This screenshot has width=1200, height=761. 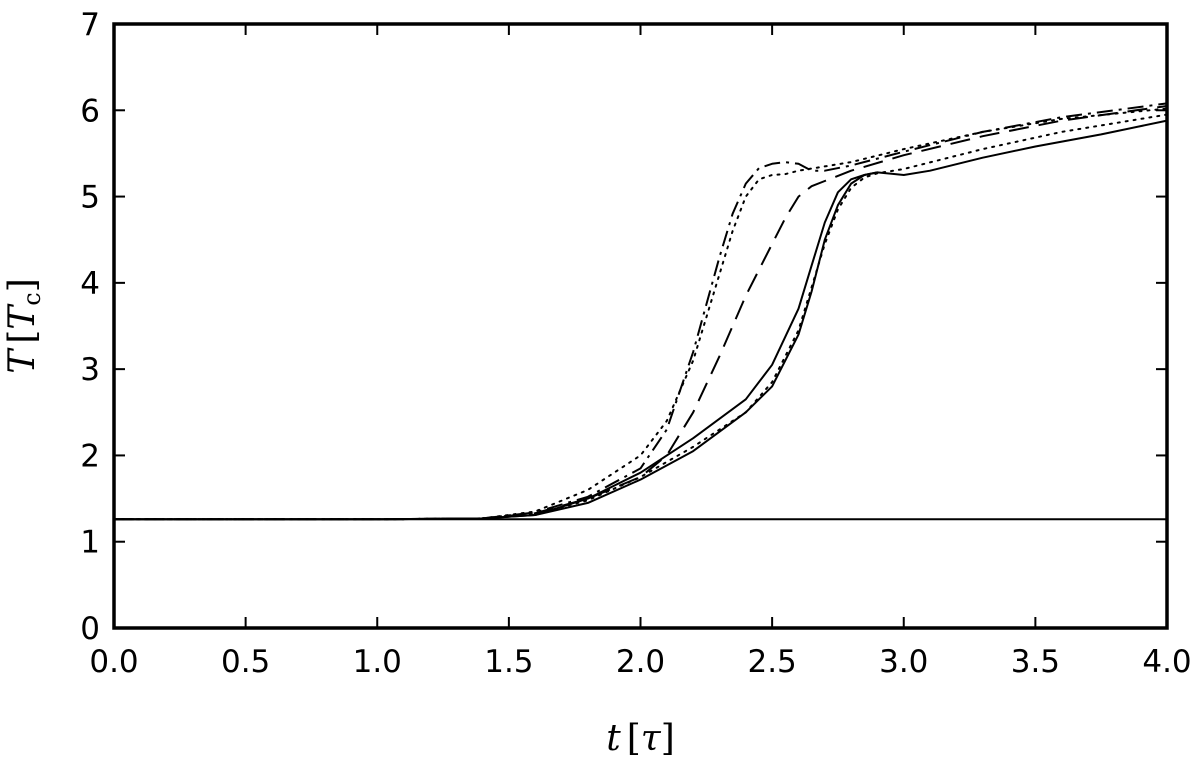 I want to click on x-tick-label: 0.0, so click(x=113, y=662).